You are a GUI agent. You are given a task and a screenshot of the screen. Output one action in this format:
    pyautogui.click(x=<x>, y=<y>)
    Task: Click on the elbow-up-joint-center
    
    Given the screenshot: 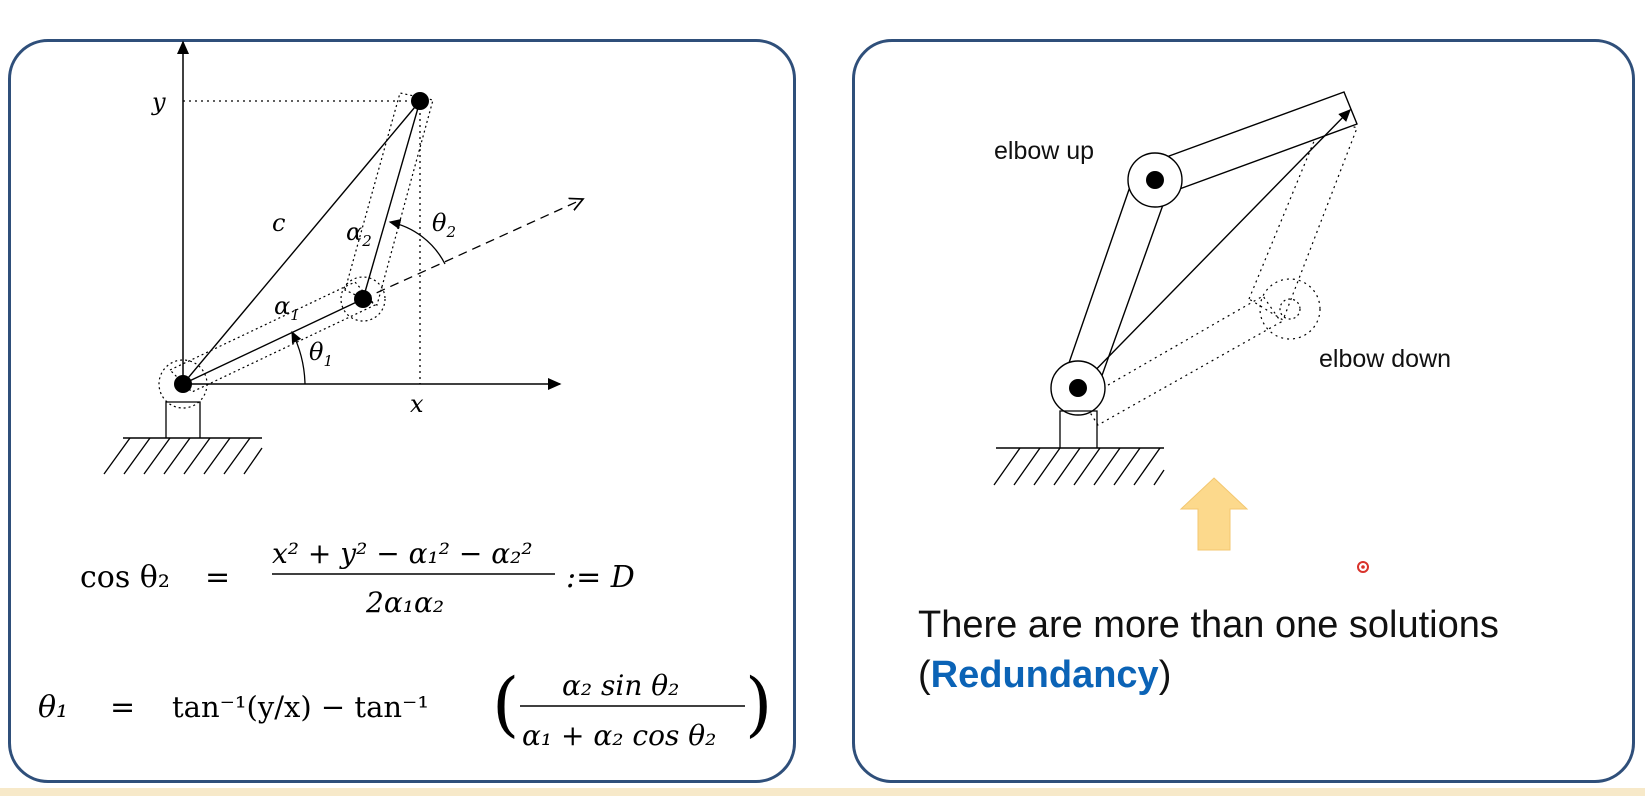 What is the action you would take?
    pyautogui.click(x=1155, y=180)
    